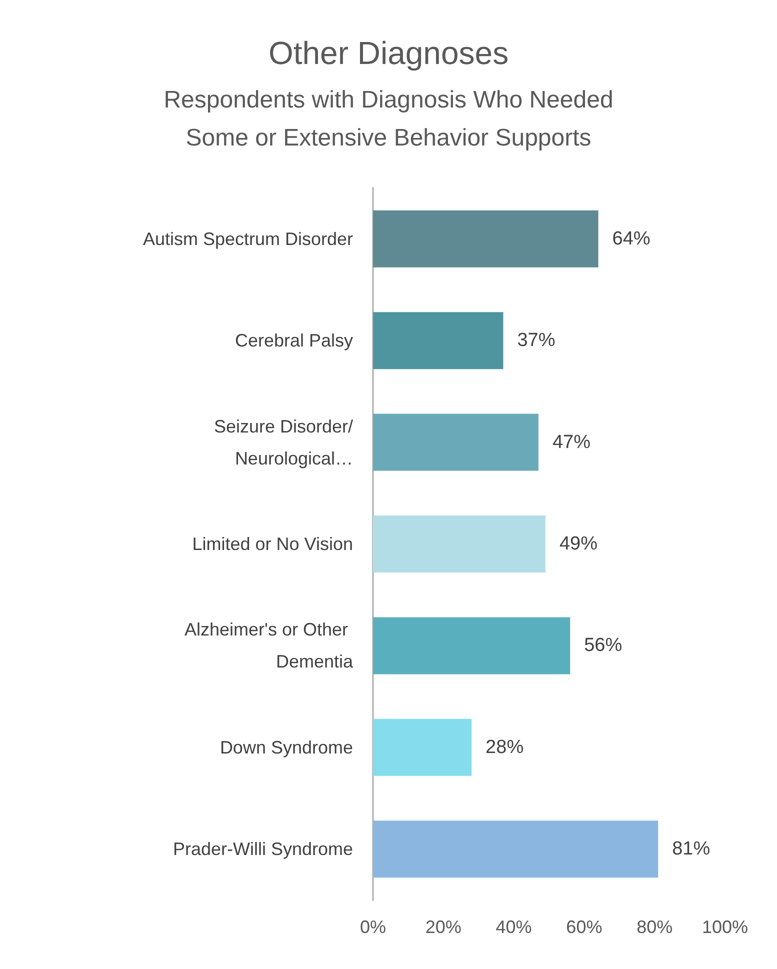  I want to click on data-label: 64%, so click(631, 239).